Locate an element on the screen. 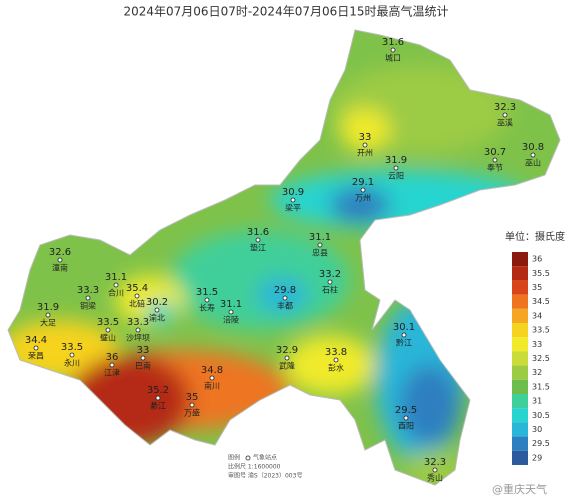 This screenshot has height=504, width=573. legend-label: 33 is located at coordinates (537, 344).